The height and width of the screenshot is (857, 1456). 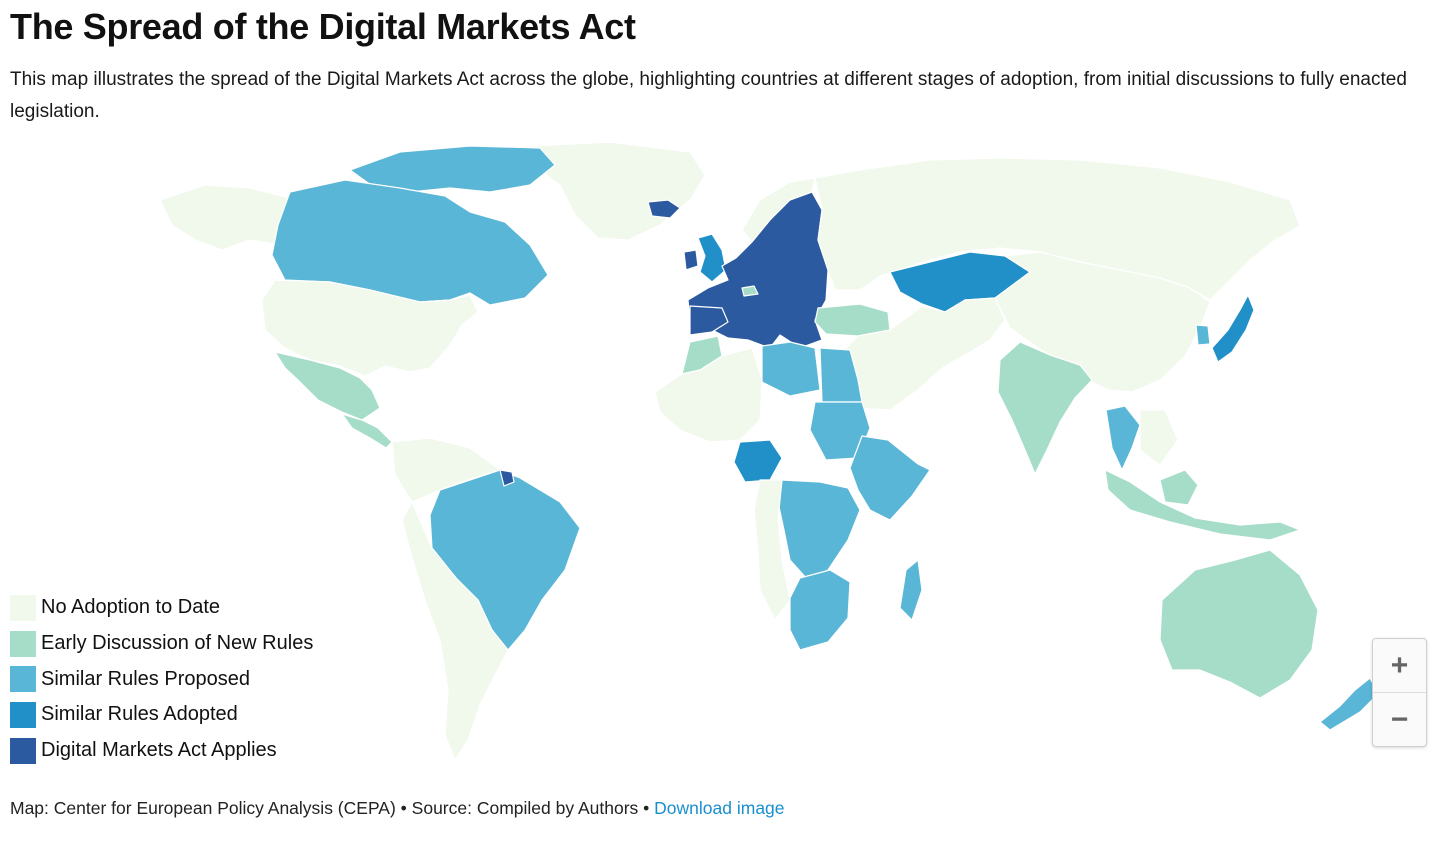 What do you see at coordinates (709, 320) in the screenshot?
I see `region-iberia` at bounding box center [709, 320].